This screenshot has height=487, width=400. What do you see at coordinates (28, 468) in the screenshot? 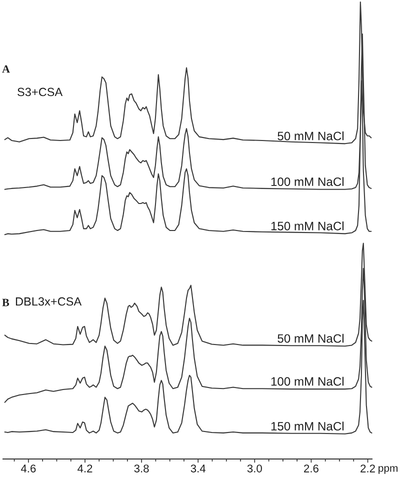
I see `x-tick-label: 4.6` at bounding box center [28, 468].